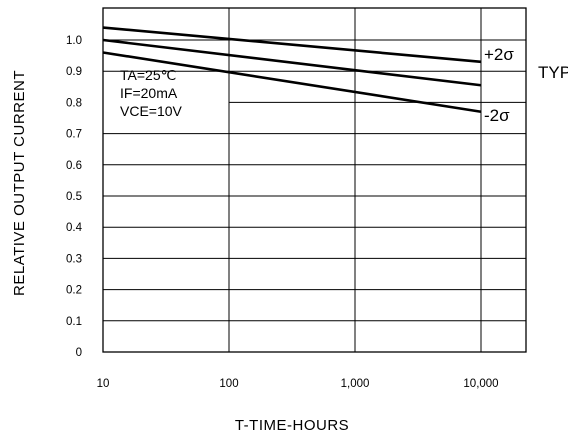 This screenshot has width=568, height=437. I want to click on y-tick-label: 0.3, so click(74, 259).